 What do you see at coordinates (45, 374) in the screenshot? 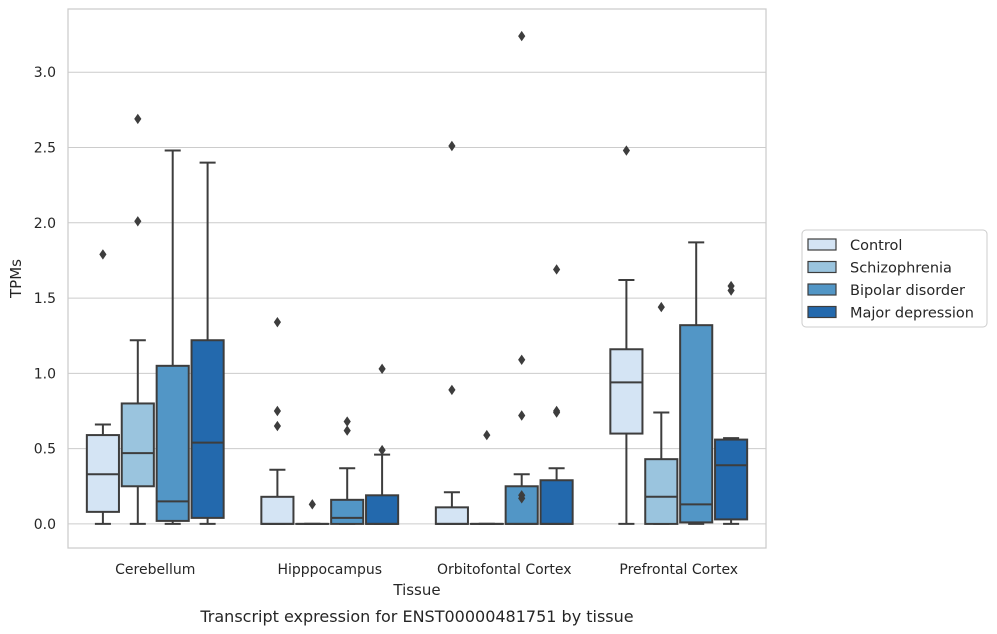
I see `y-tick-label: 1.0` at bounding box center [45, 374].